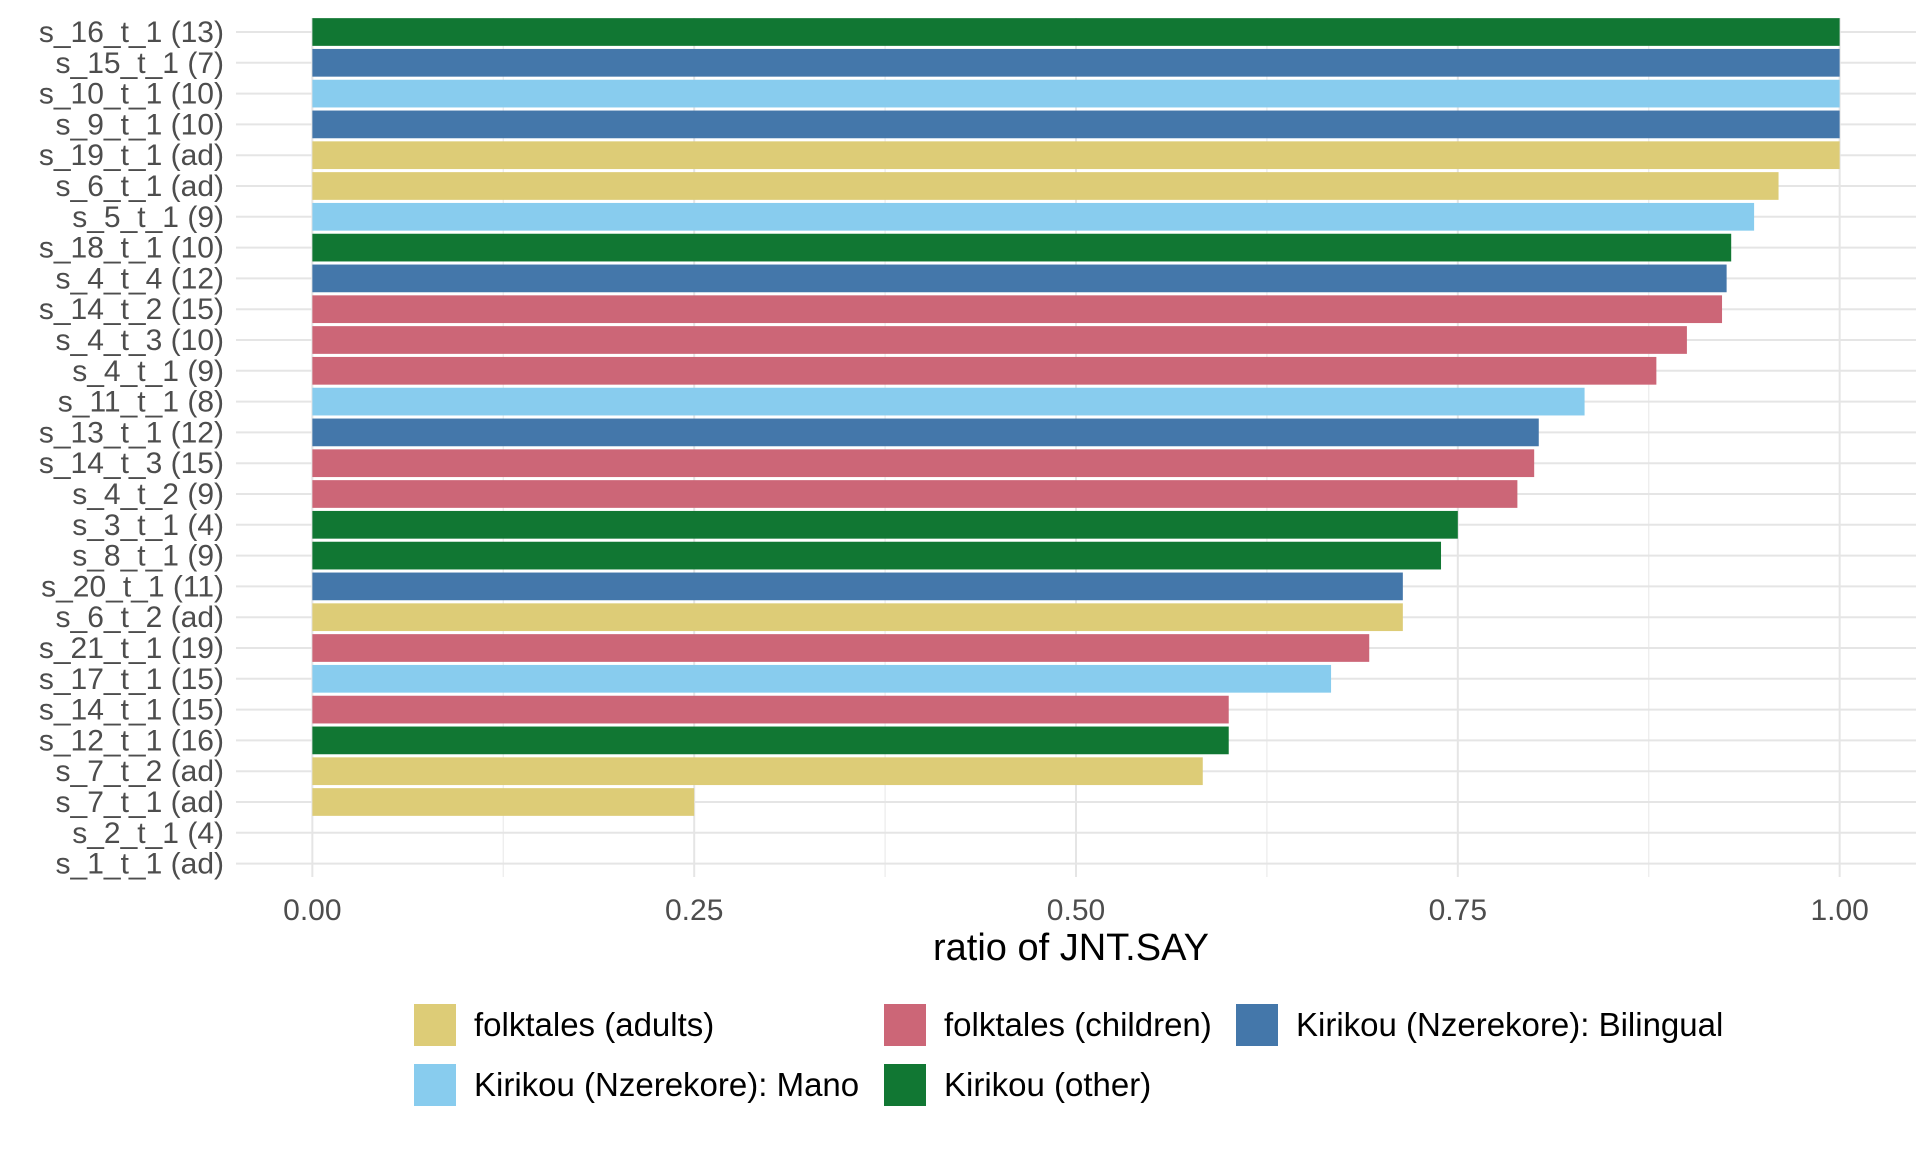  Describe the element at coordinates (131, 32) in the screenshot. I see `y-tick-label: s_16_t_1 (13)` at that location.